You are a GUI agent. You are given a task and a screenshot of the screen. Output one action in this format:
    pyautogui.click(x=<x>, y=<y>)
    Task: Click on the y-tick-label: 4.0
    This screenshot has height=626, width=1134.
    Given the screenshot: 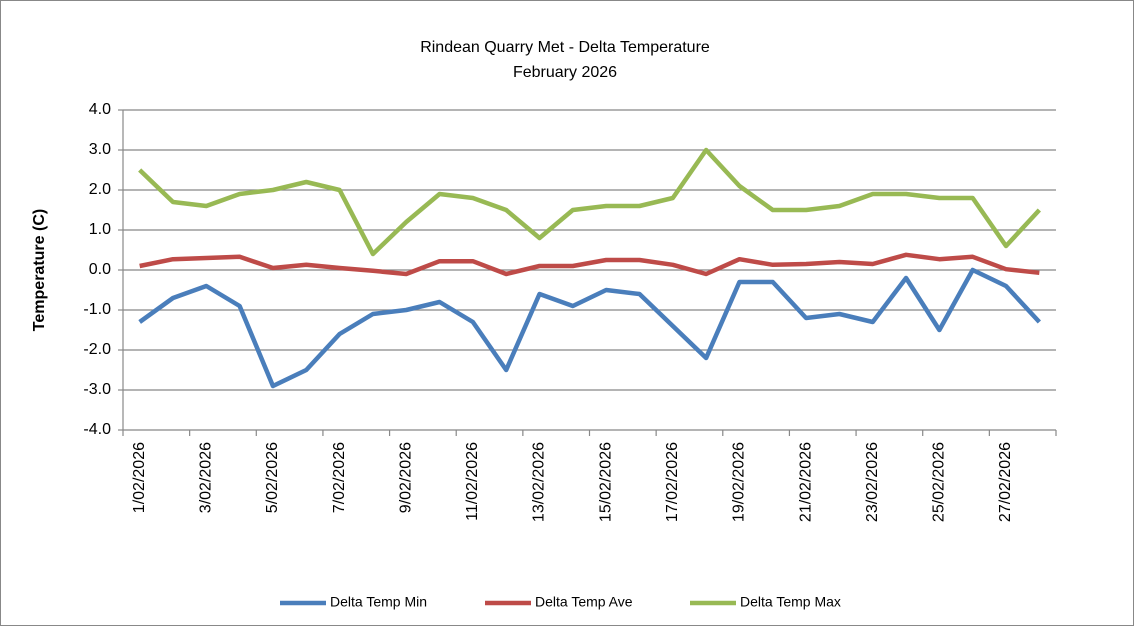 What is the action you would take?
    pyautogui.click(x=100, y=109)
    